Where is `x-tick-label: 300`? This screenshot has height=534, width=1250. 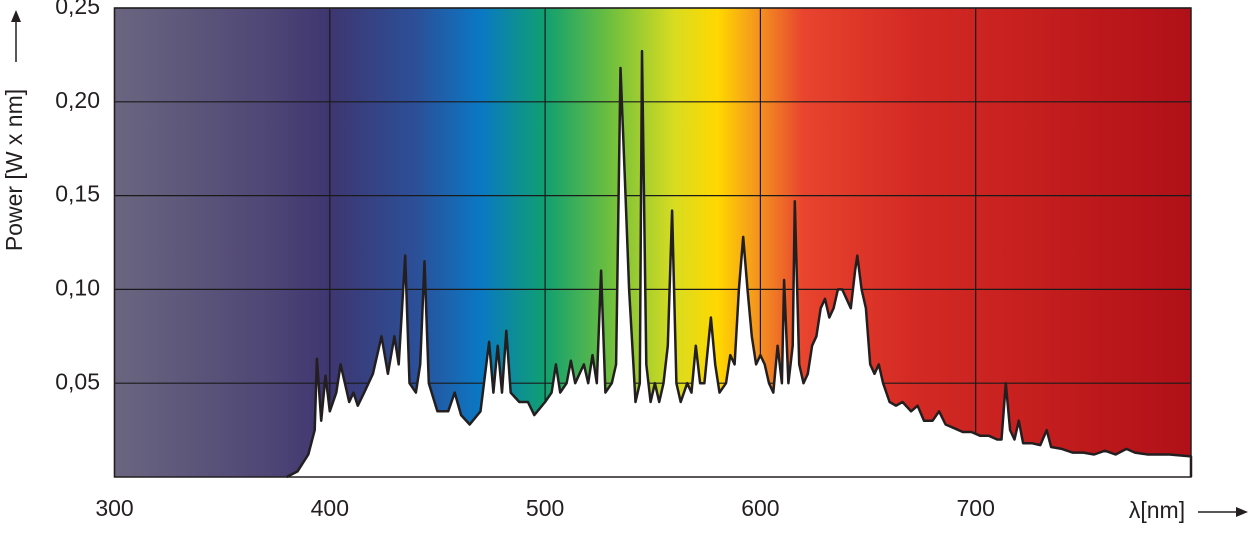
x-tick-label: 300 is located at coordinates (114, 508).